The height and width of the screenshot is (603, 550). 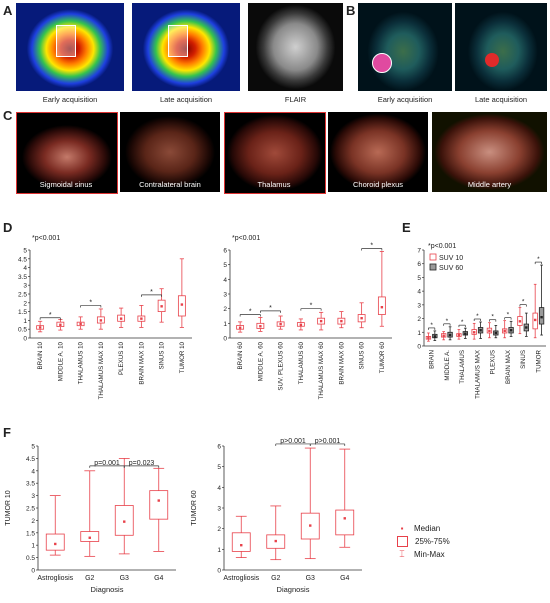 What do you see at coordinates (321, 370) in the screenshot?
I see `d2-xlabel-4: THALAMUS MAX 60` at bounding box center [321, 370].